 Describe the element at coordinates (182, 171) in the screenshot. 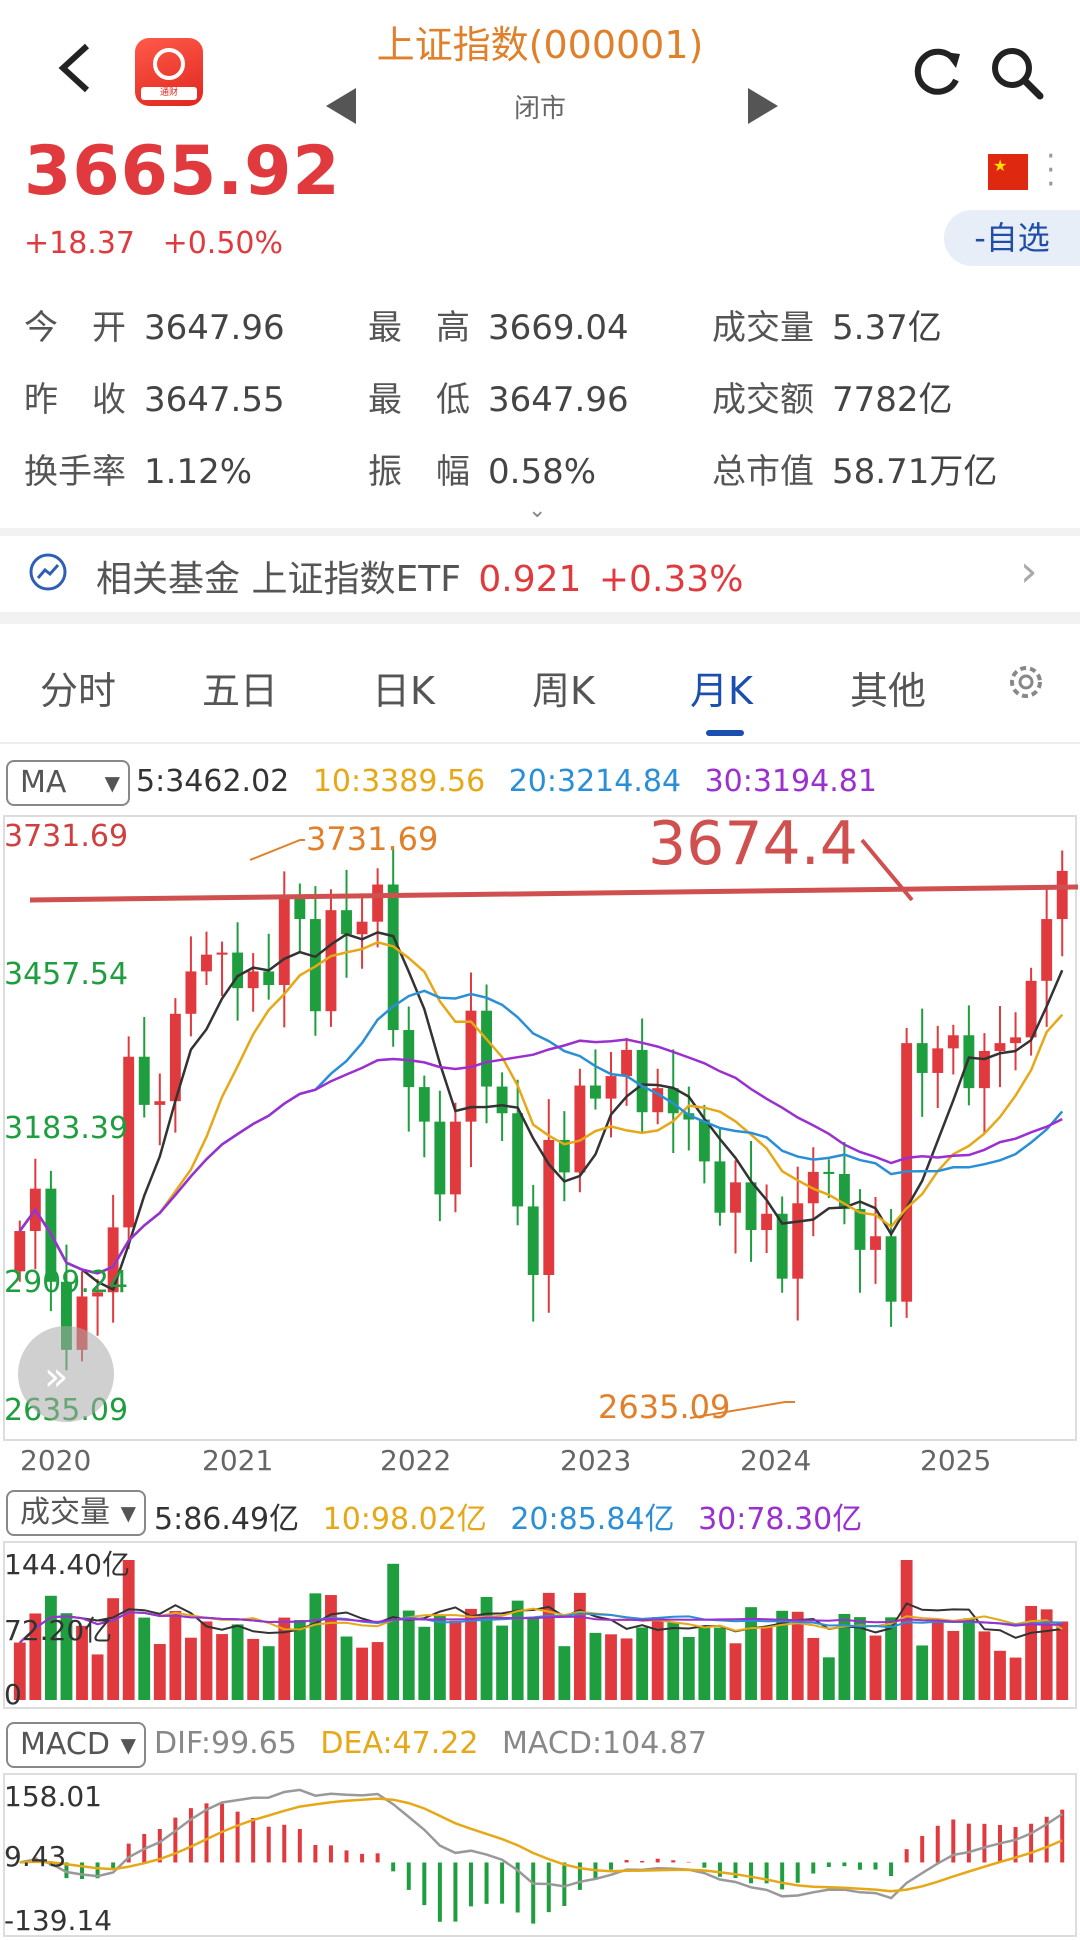

I see `current-price: 3665.92` at that location.